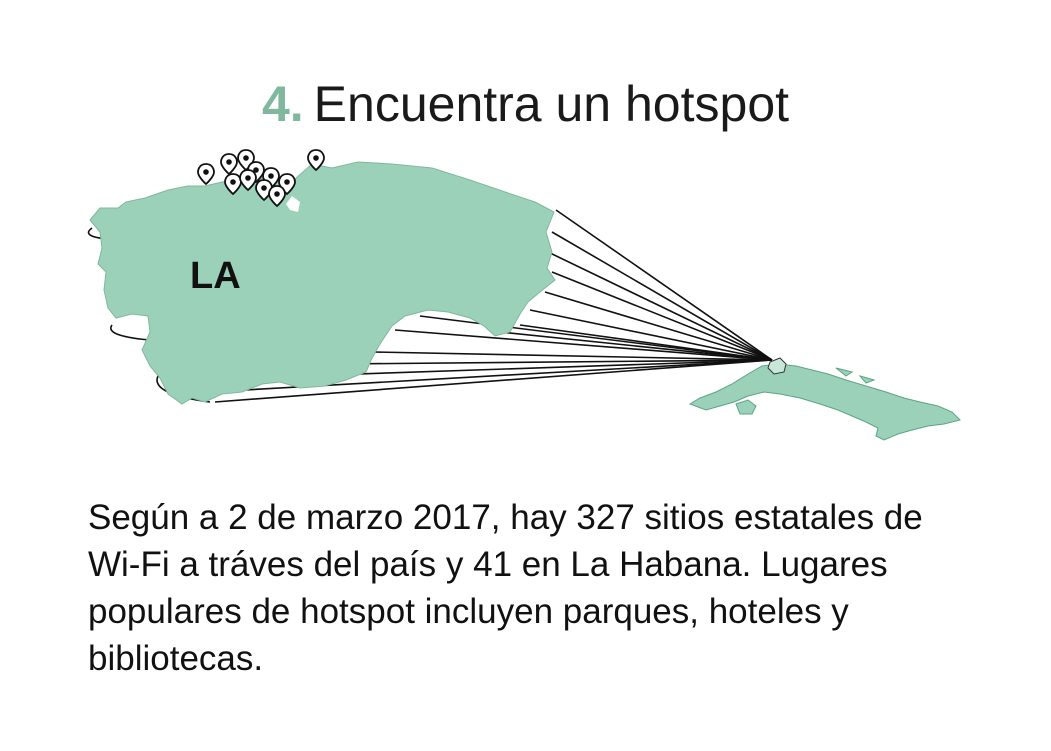  I want to click on isla-juventud, so click(746, 407).